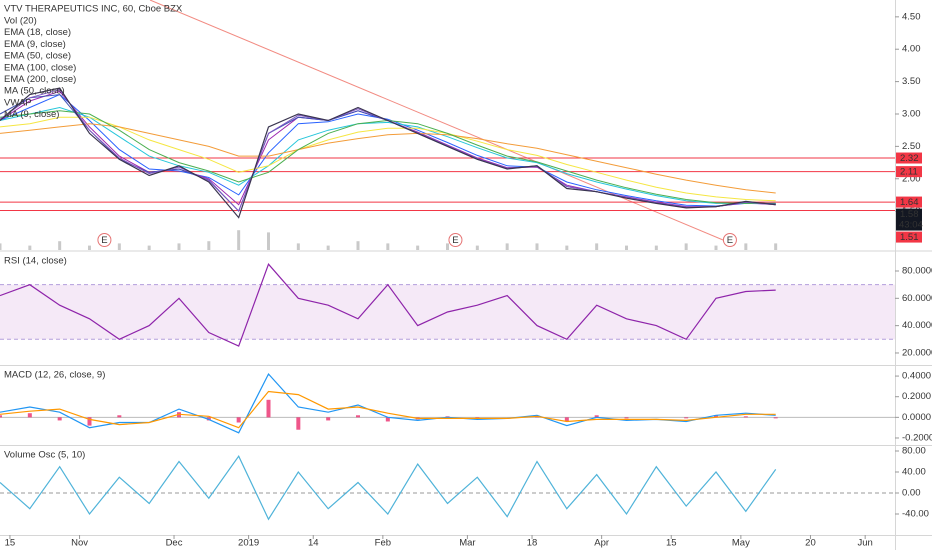 The height and width of the screenshot is (550, 932). I want to click on earnings-marker, so click(729, 240).